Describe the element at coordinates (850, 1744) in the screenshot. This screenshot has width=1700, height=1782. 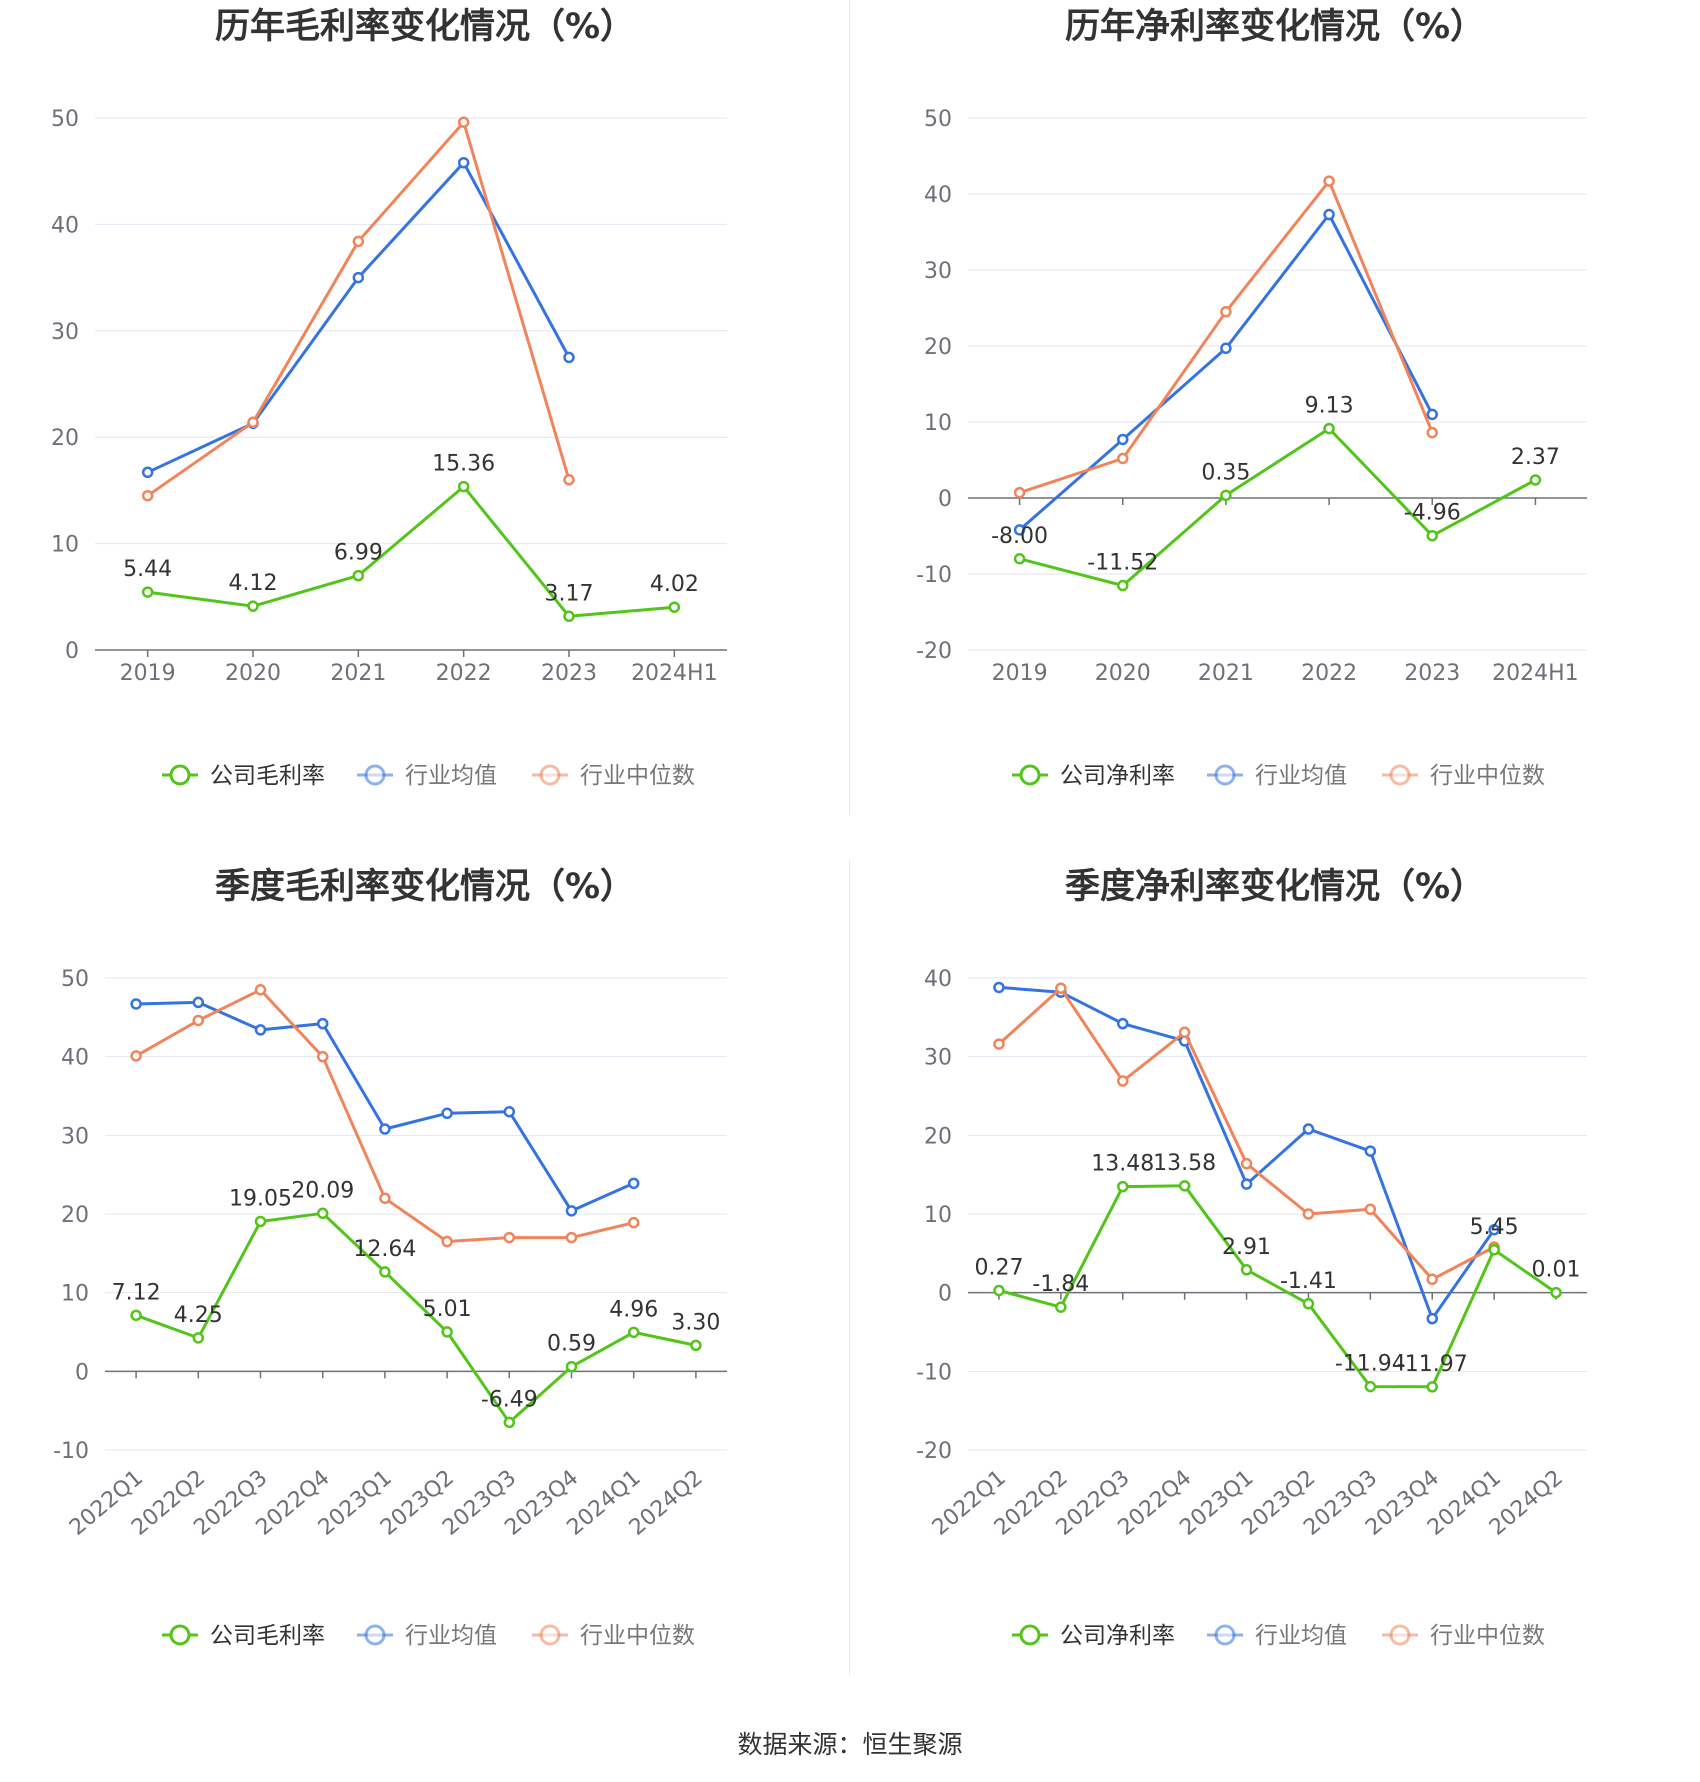
I see `data-source: 数据来源：恒生聚源` at that location.